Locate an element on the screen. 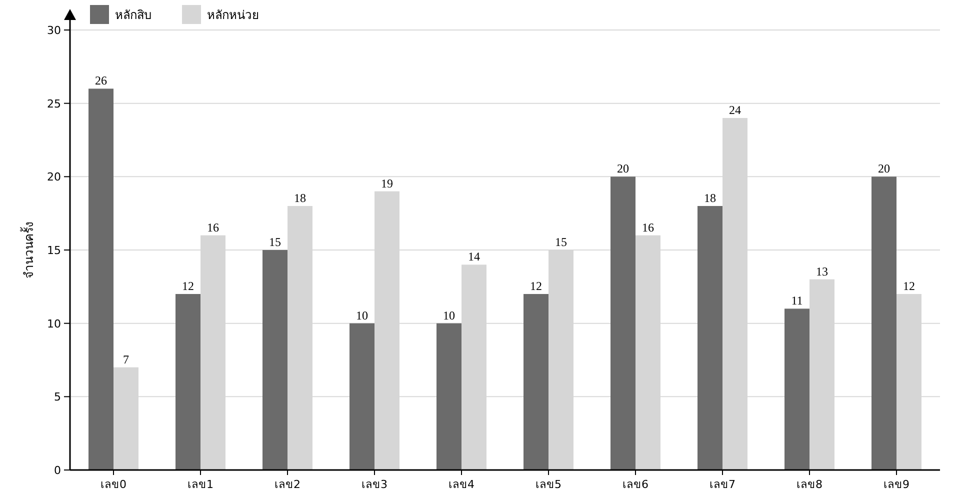  x-tick-label: เลข8 is located at coordinates (809, 484).